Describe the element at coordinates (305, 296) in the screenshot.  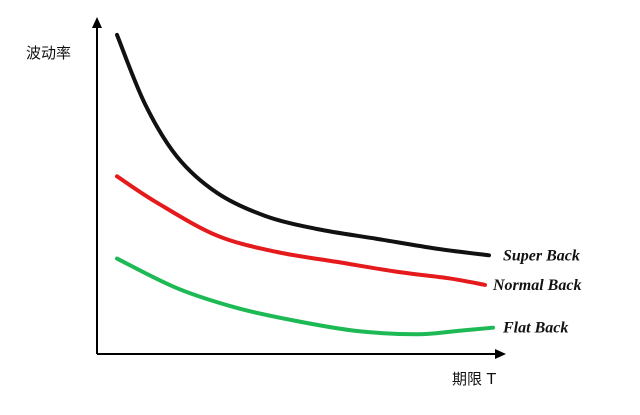
I see `series-line-flat-back` at that location.